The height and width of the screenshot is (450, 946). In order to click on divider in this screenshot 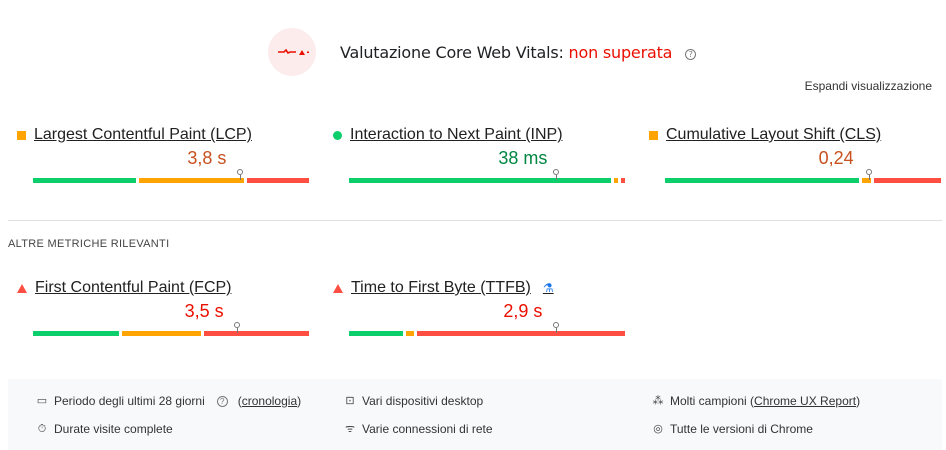, I will do `click(475, 220)`.